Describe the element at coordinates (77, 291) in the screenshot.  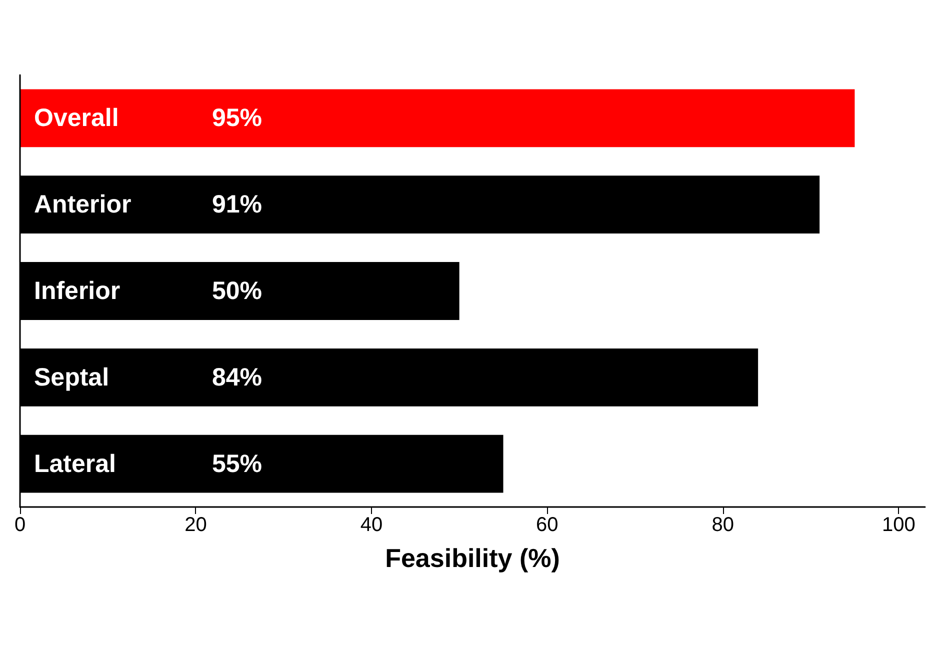
I see `y-tick-label: Inferior` at that location.